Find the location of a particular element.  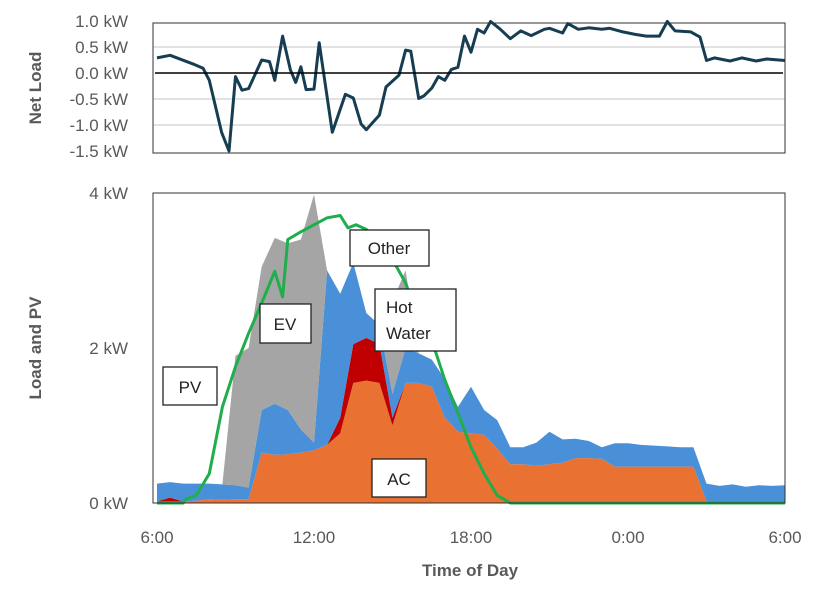

ac-label-text: AC is located at coordinates (399, 479).